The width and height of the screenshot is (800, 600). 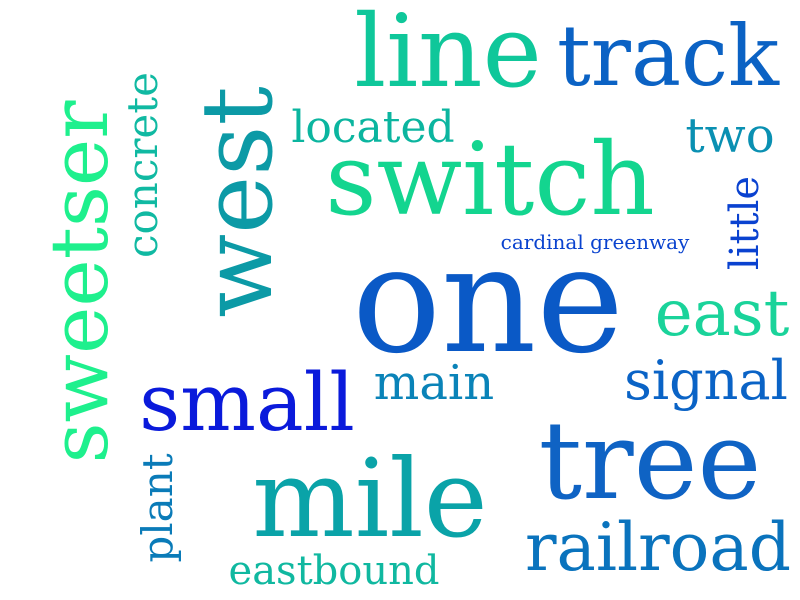 What do you see at coordinates (668, 56) in the screenshot?
I see `word-track: track` at bounding box center [668, 56].